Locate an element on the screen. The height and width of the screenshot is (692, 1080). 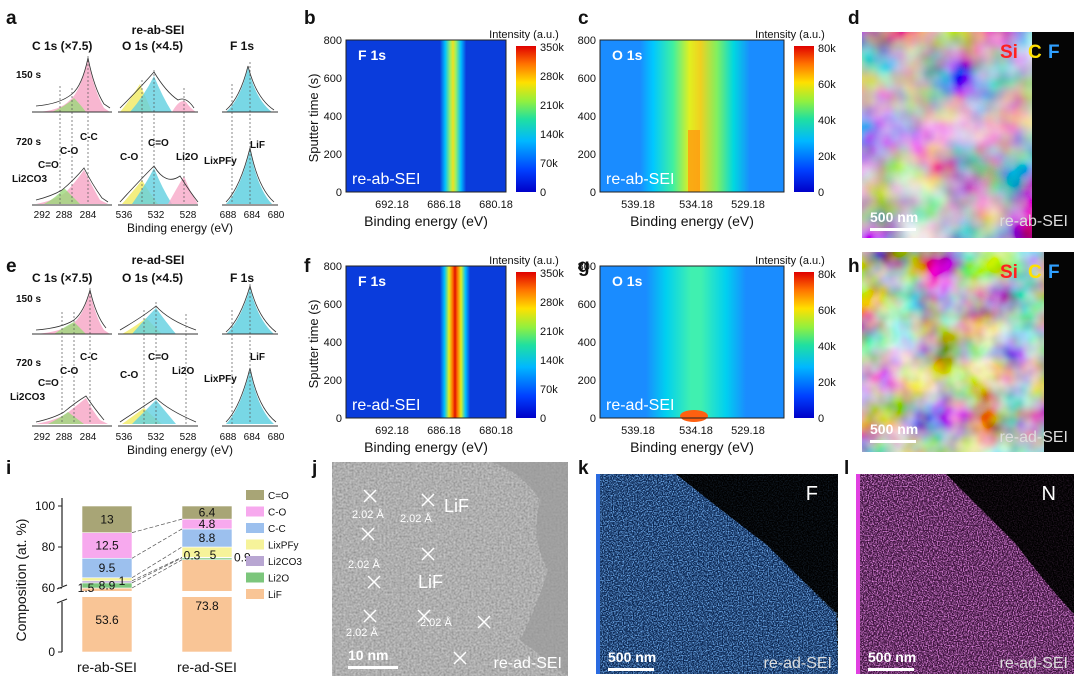
panel-label-h: h is located at coordinates (854, 266).